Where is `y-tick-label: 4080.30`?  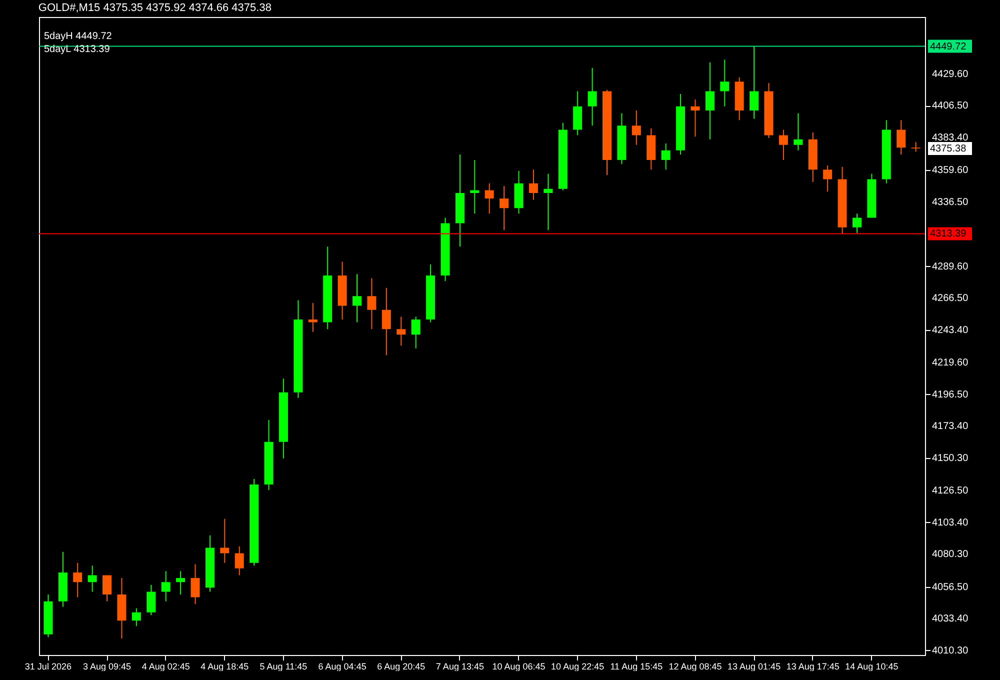 y-tick-label: 4080.30 is located at coordinates (950, 554).